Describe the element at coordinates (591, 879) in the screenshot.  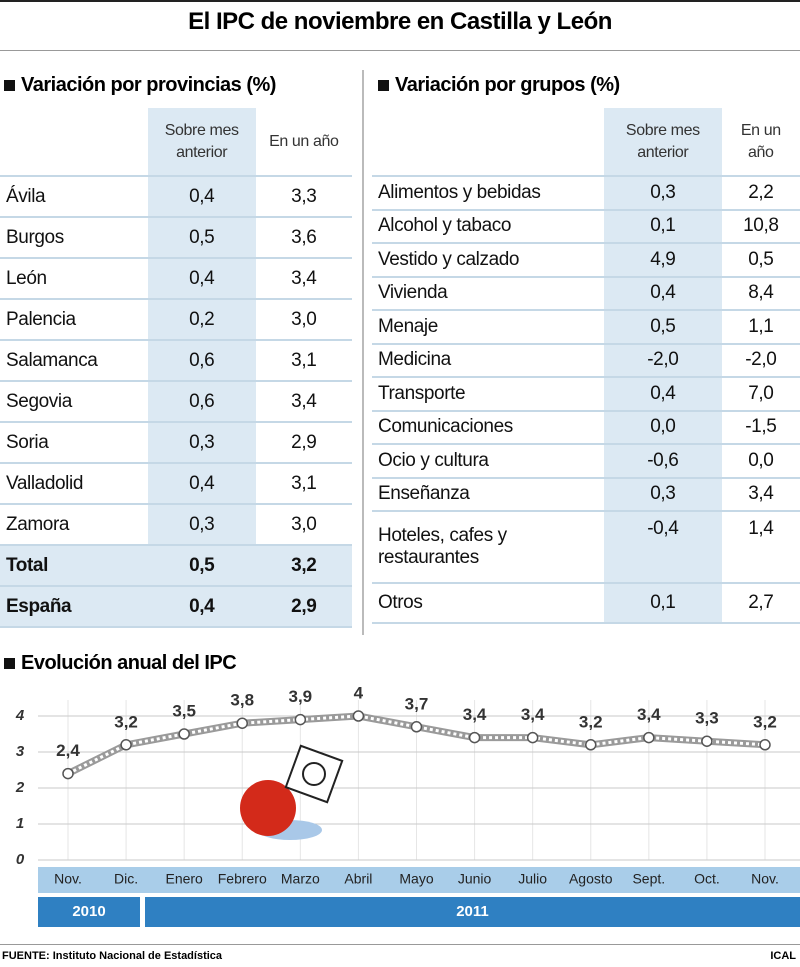
I see `x-tick-label: Agosto` at that location.